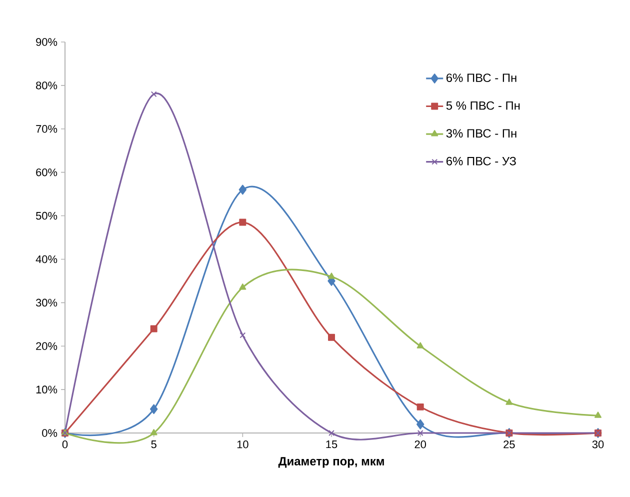 The height and width of the screenshot is (497, 630). Describe the element at coordinates (50, 433) in the screenshot. I see `y-tick-label: 0%` at that location.